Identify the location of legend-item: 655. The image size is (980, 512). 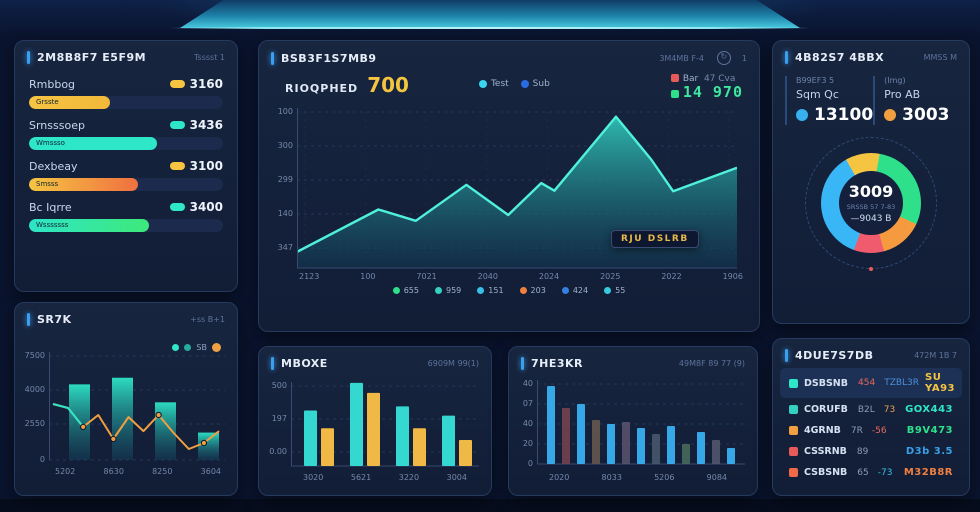
(405, 290).